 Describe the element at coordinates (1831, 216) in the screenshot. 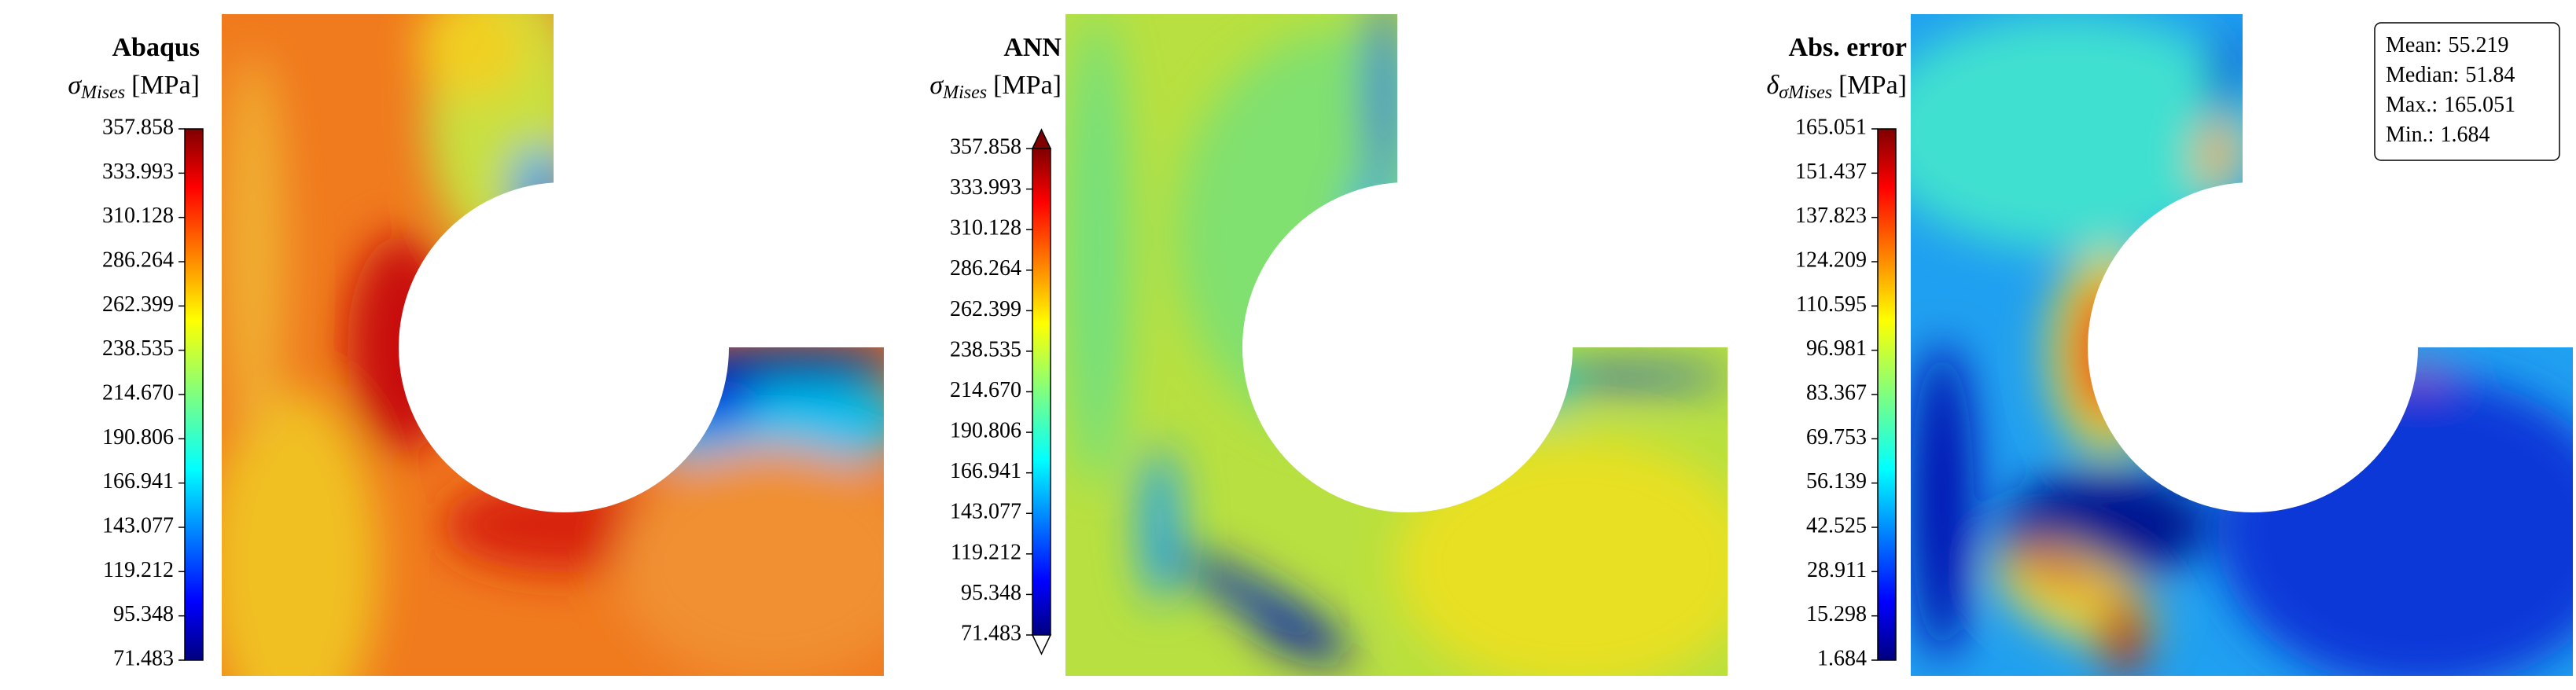

I see `colorbar-tick-label: 137.823` at that location.